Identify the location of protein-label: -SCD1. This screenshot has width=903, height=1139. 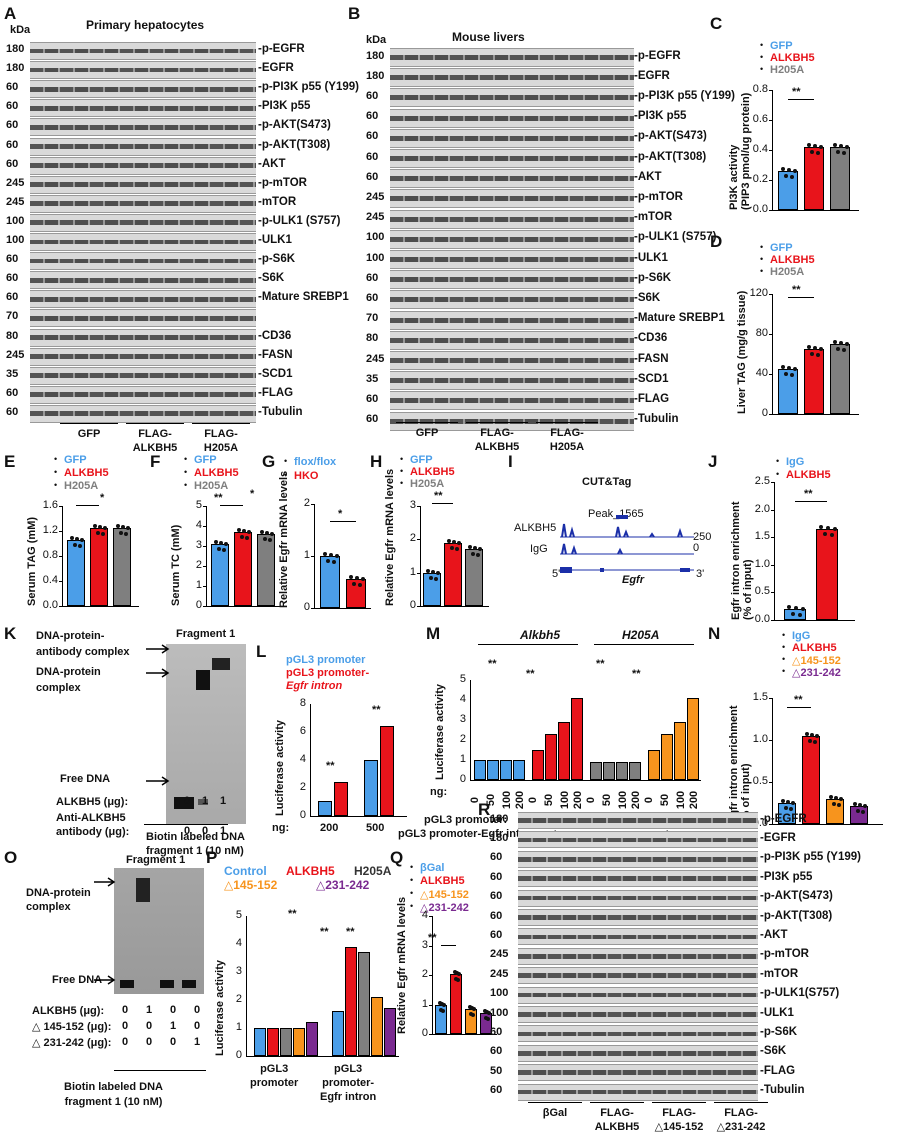
(651, 378).